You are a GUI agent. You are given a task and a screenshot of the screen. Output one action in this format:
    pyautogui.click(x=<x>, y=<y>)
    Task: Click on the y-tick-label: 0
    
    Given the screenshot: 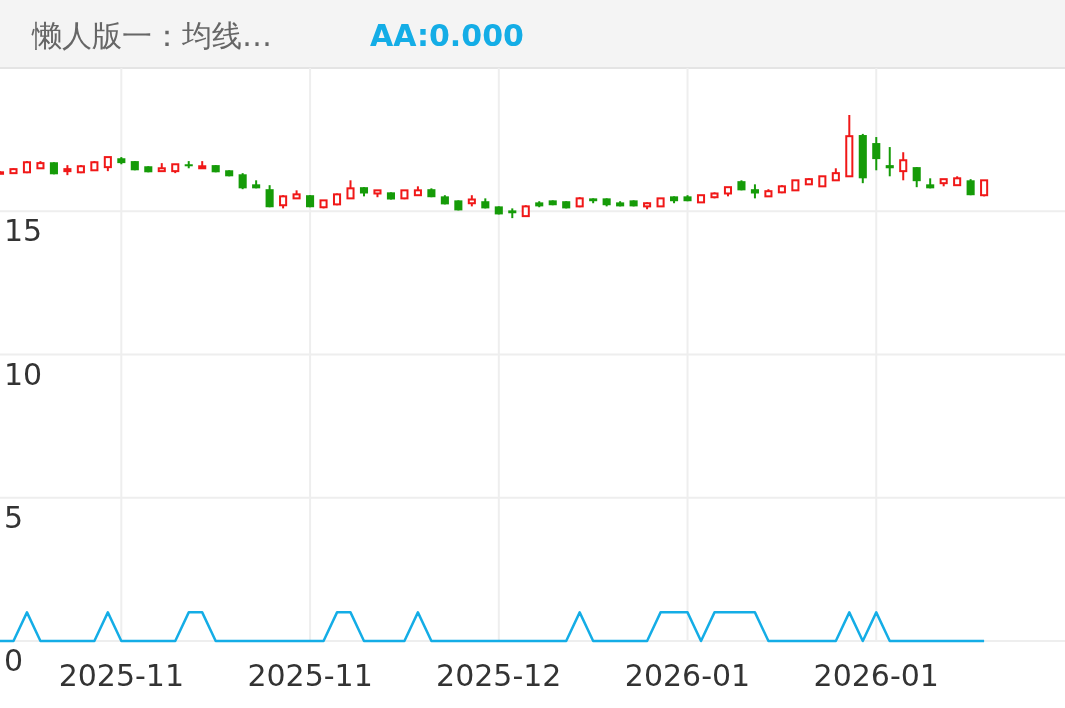 What is the action you would take?
    pyautogui.click(x=14, y=660)
    